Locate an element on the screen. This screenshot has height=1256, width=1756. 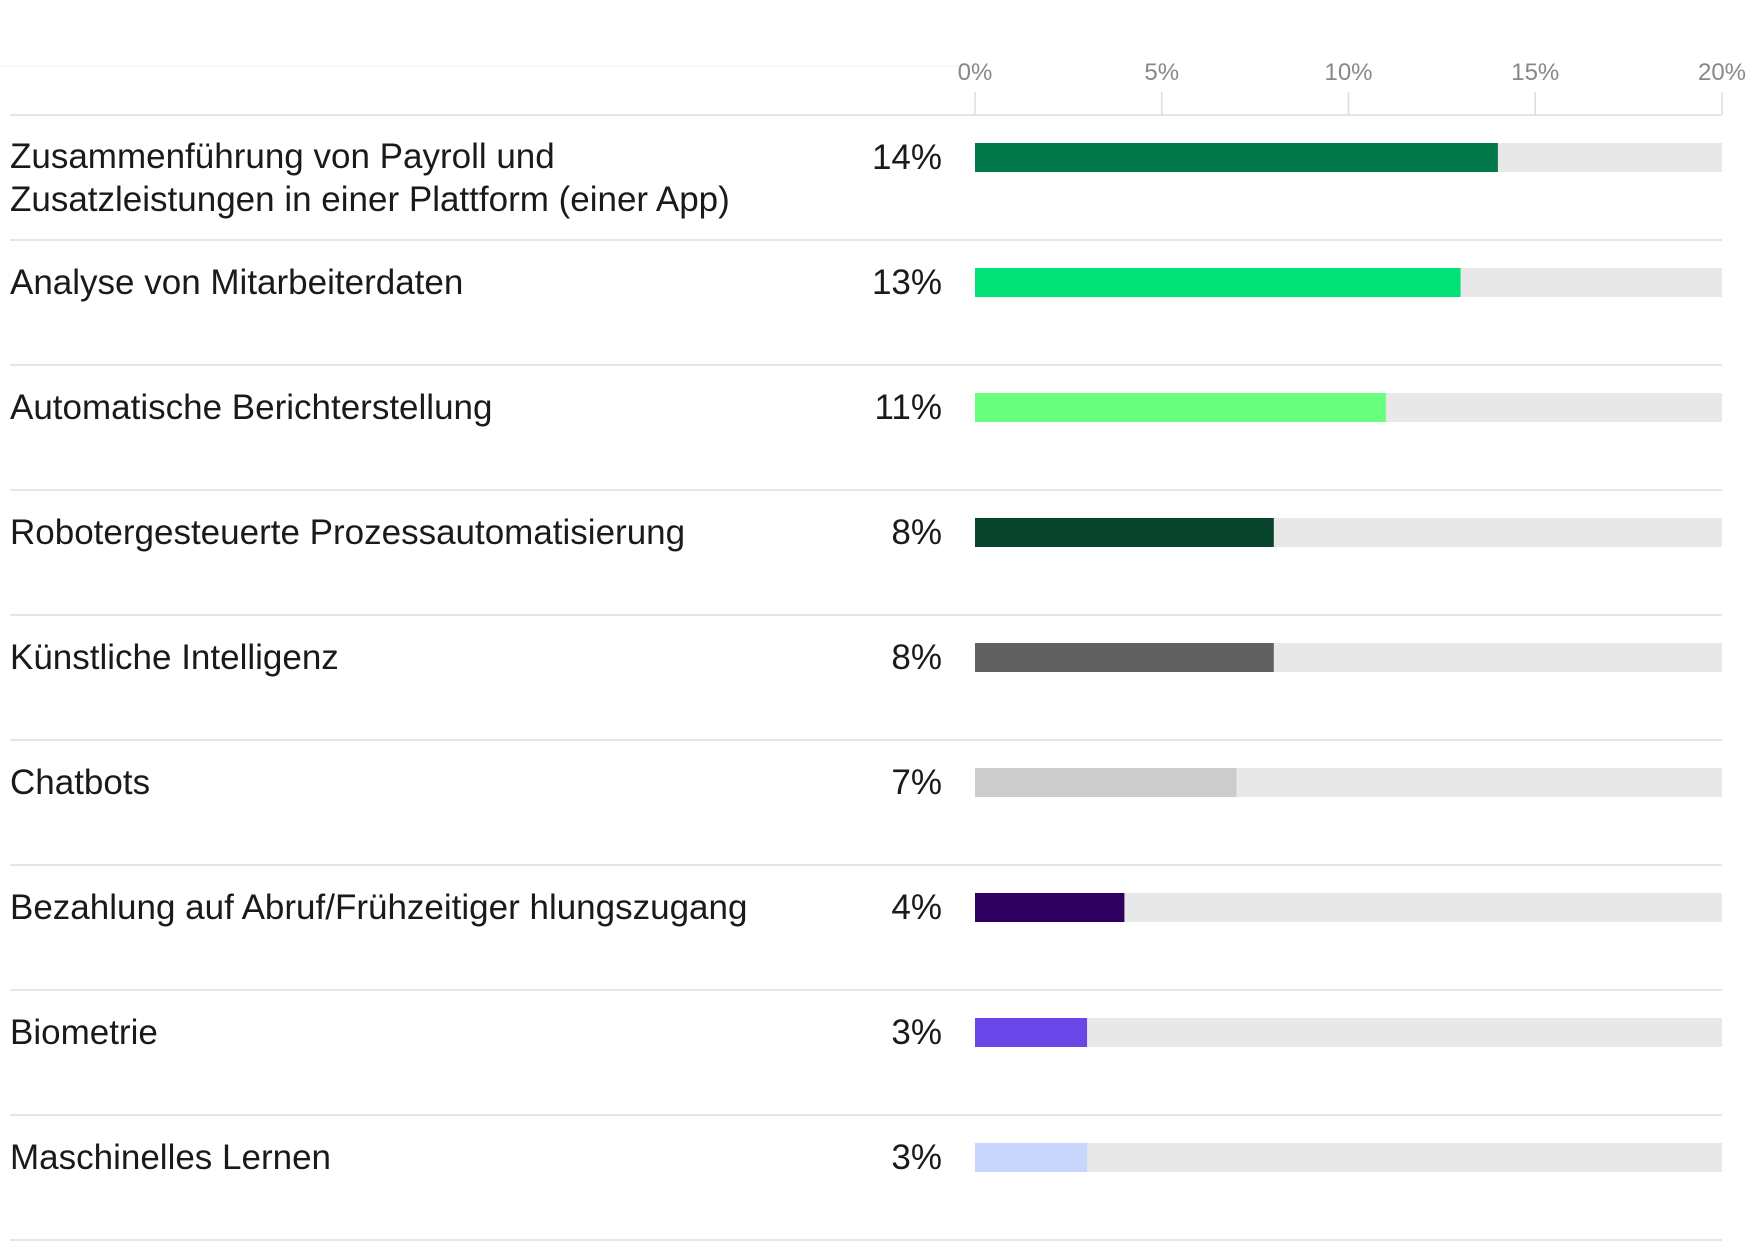
grid-layer is located at coordinates (861, 90).